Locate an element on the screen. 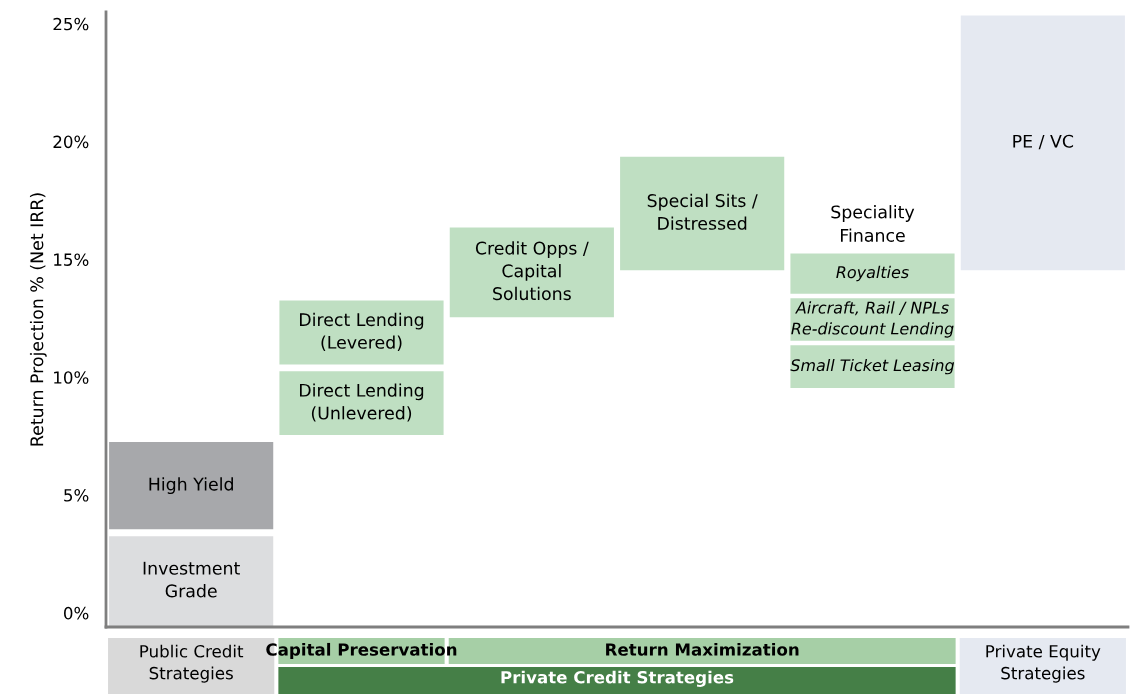 Image resolution: width=1130 pixels, height=694 pixels. y-tick-label: 0% is located at coordinates (76, 613).